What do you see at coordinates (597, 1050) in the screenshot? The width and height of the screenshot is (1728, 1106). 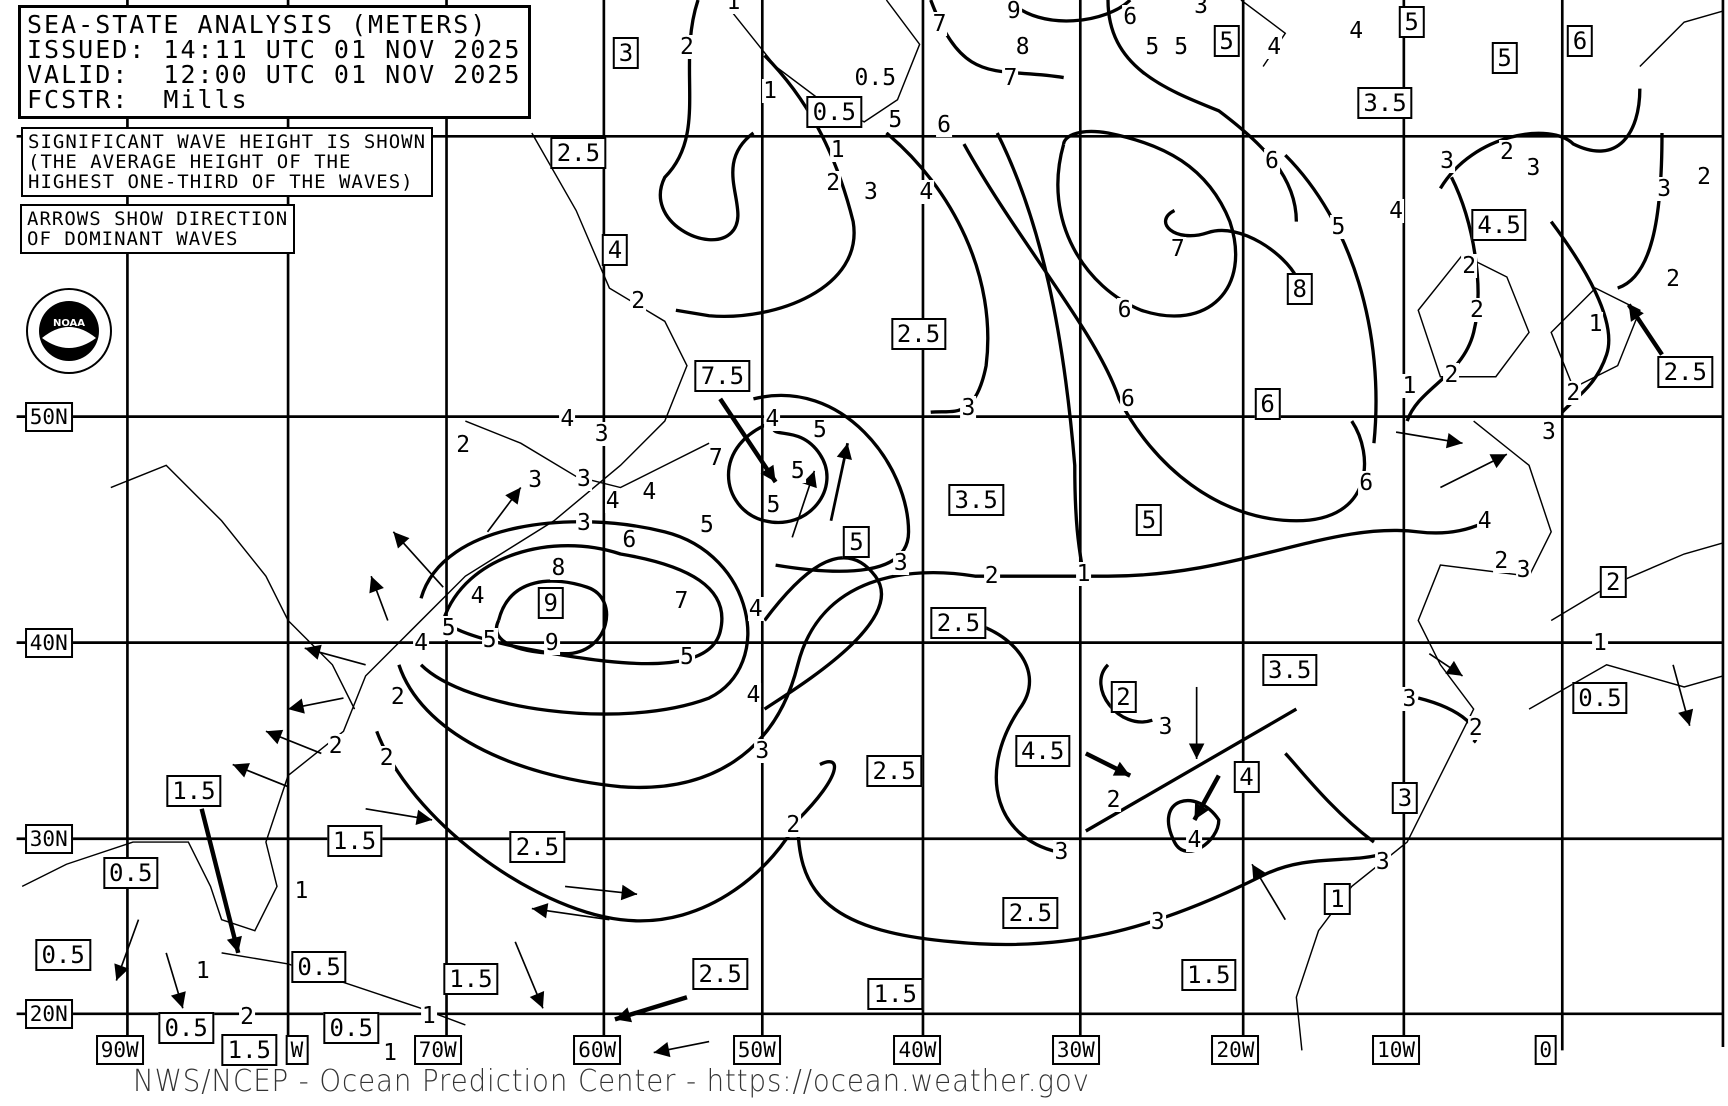 I see `longitude-label: 60W` at bounding box center [597, 1050].